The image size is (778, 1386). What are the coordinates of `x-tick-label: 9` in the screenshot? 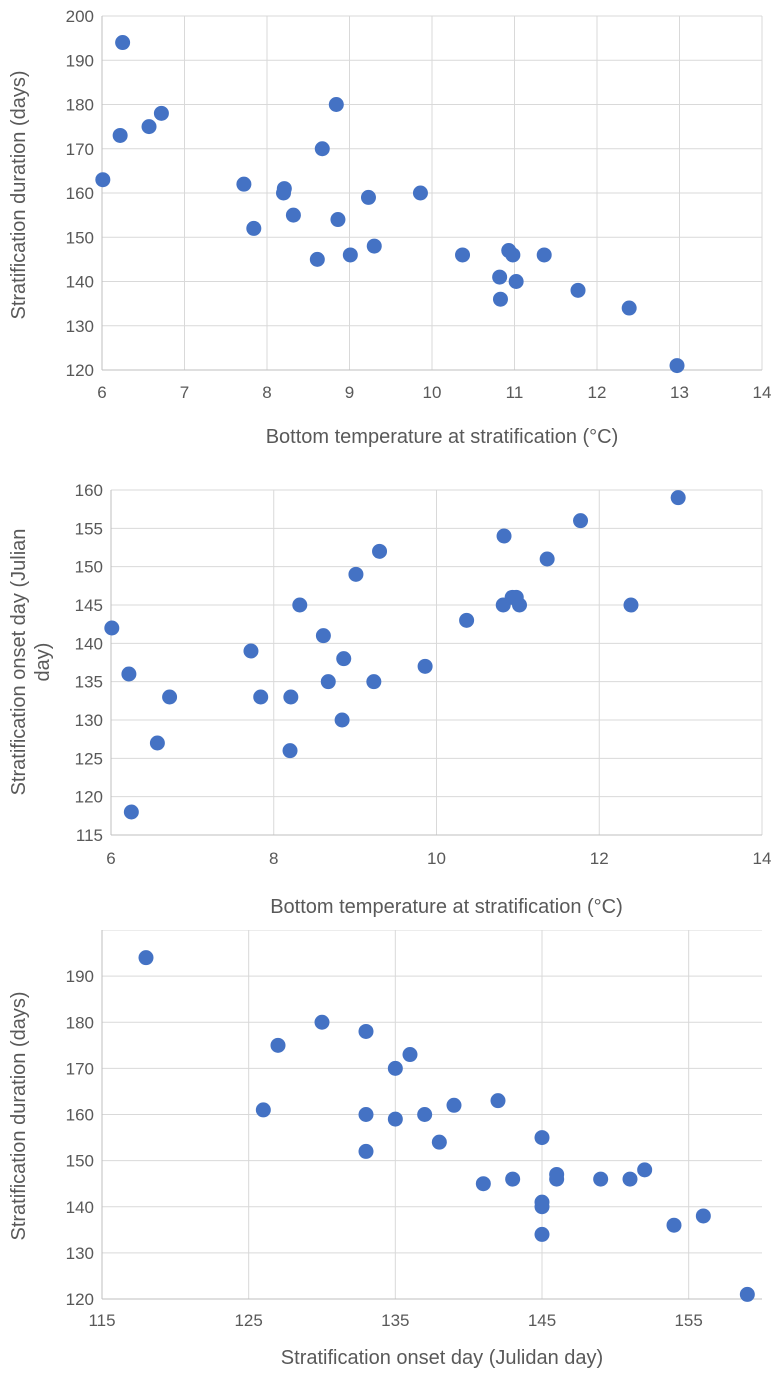 It's located at (349, 392).